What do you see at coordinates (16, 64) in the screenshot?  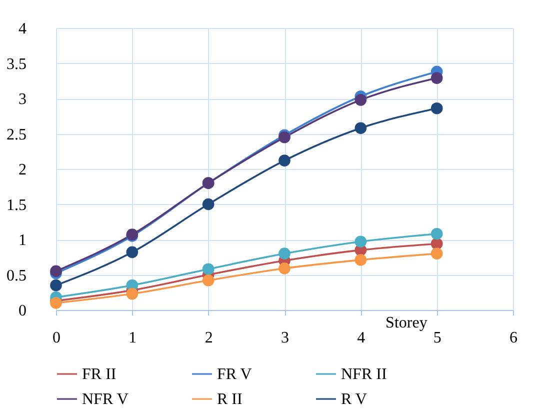 I see `y-tick-label: 3.5` at bounding box center [16, 64].